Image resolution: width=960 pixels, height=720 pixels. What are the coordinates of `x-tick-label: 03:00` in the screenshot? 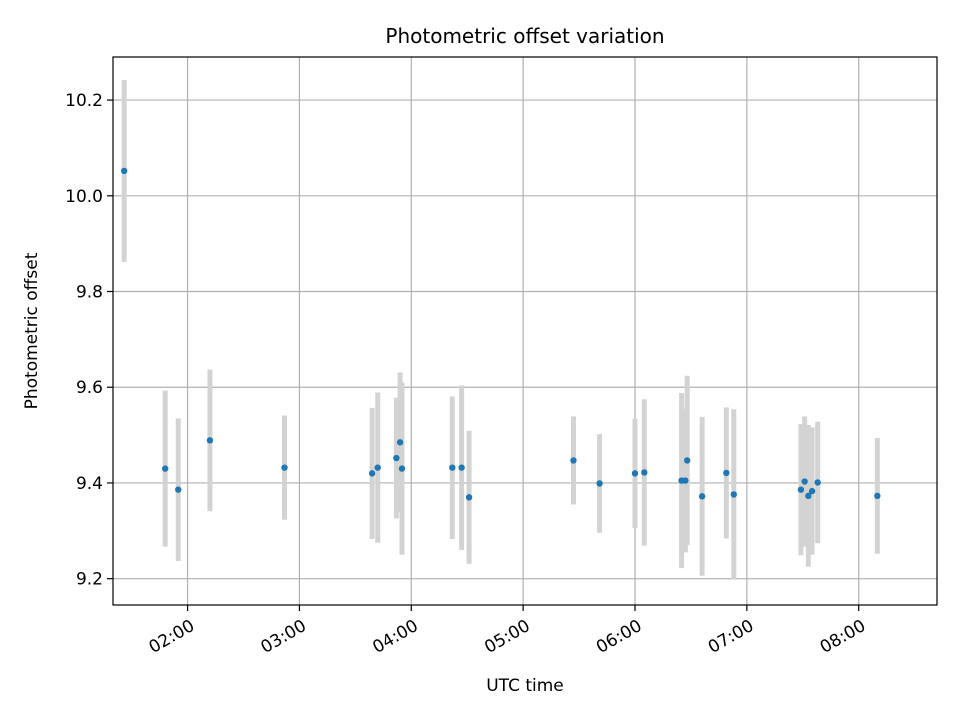 It's located at (283, 637).